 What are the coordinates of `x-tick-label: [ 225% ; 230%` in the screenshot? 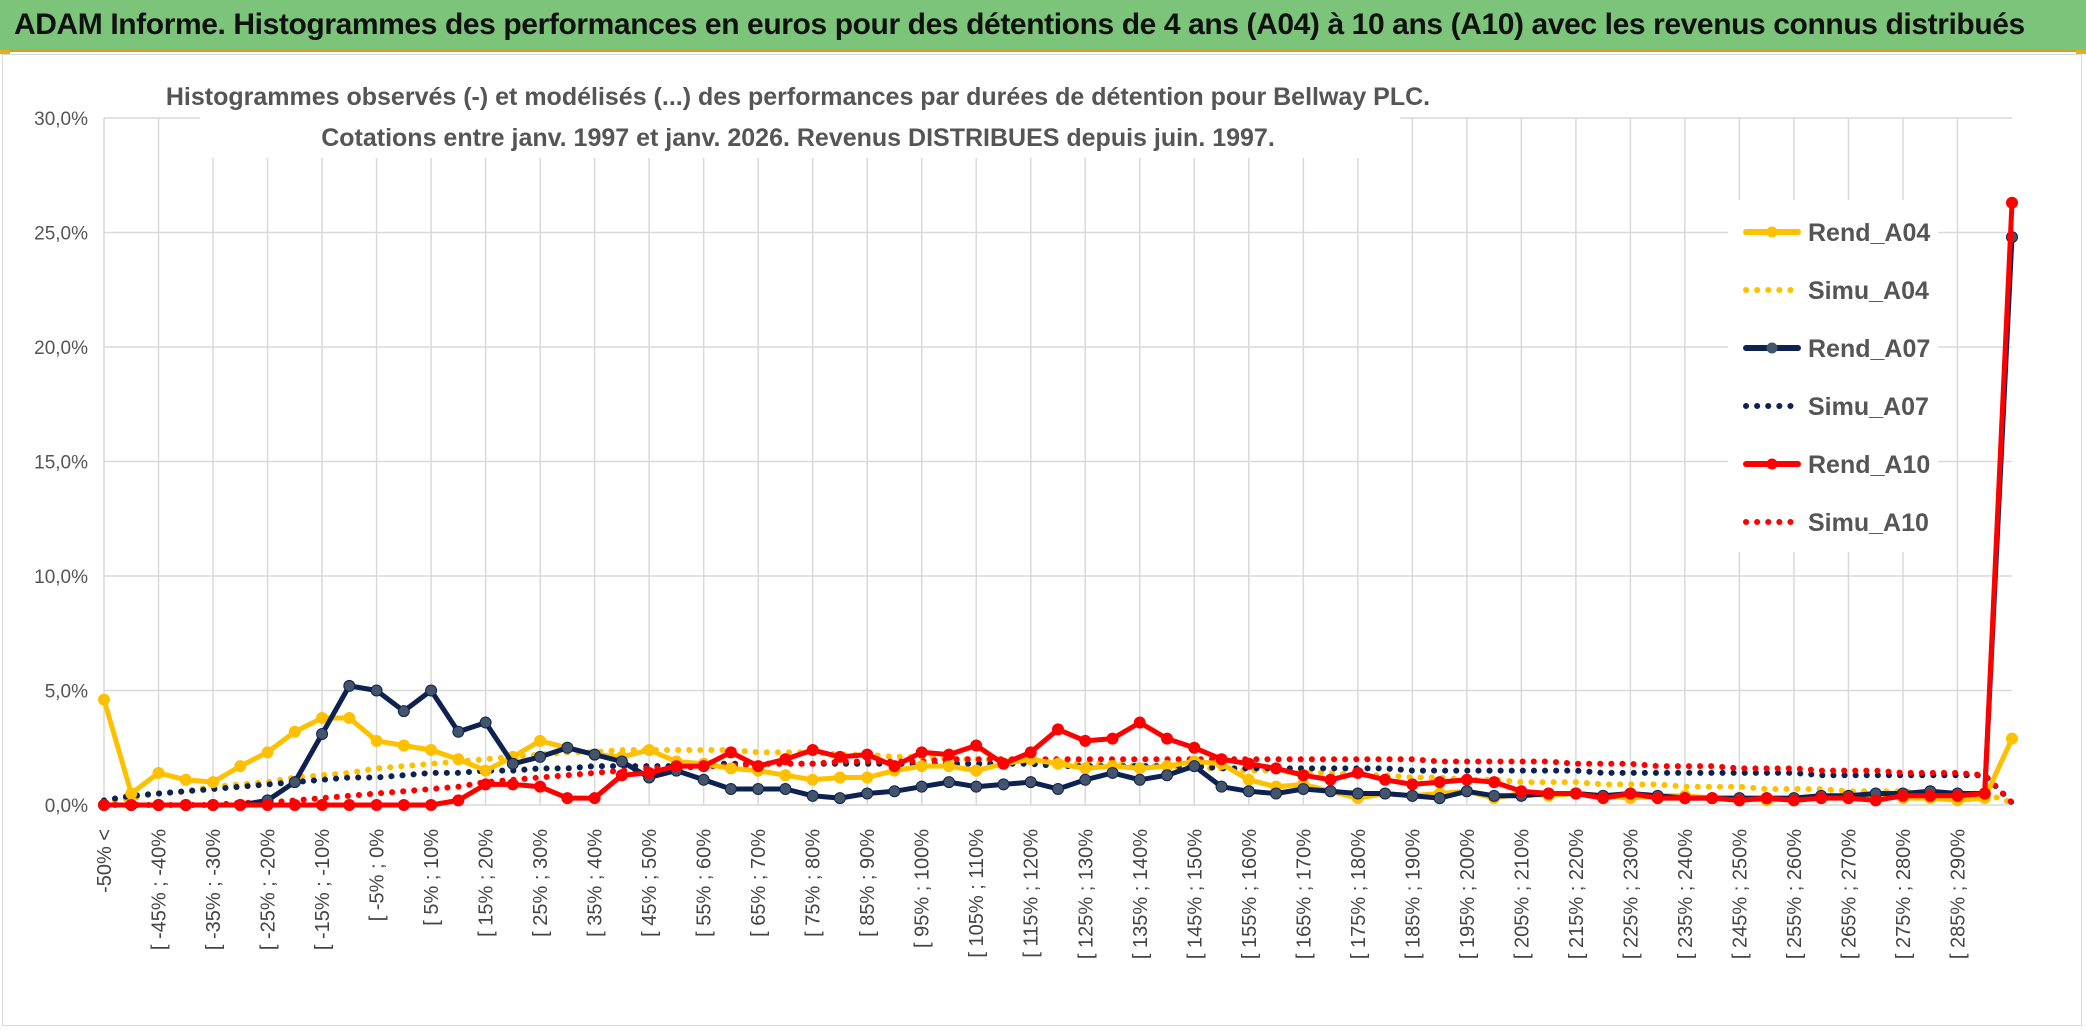 It's located at (1631, 894).